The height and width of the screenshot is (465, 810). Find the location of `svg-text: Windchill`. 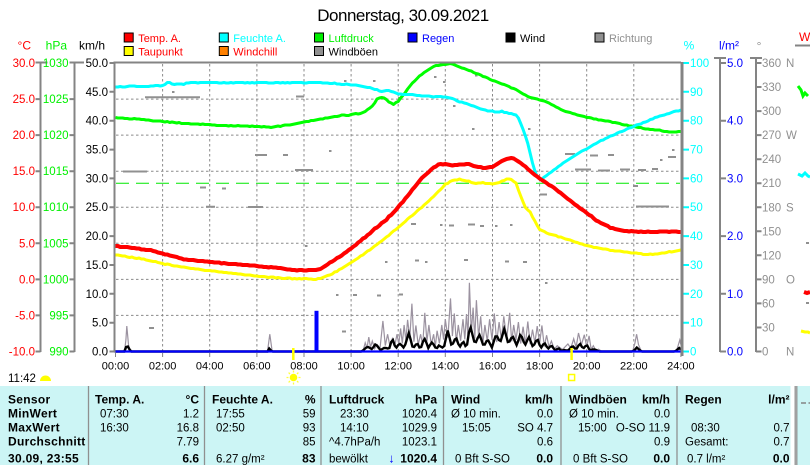

svg-text: Windchill is located at coordinates (255, 53).